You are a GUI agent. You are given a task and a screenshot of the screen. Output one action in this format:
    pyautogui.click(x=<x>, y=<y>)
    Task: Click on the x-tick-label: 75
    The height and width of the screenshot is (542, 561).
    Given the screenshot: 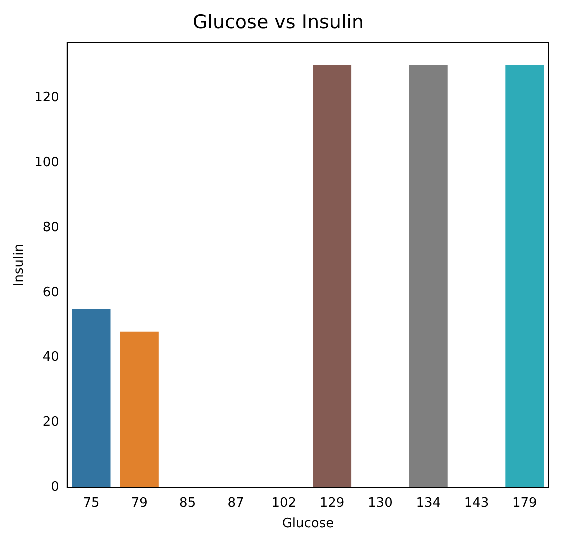 What is the action you would take?
    pyautogui.click(x=91, y=503)
    